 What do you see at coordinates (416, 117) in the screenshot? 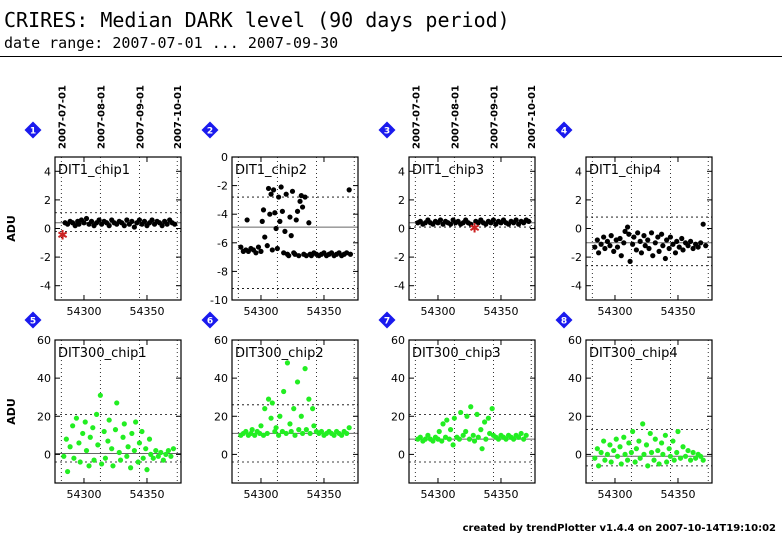
I see `date-label: 2007-07-01` at bounding box center [416, 117].